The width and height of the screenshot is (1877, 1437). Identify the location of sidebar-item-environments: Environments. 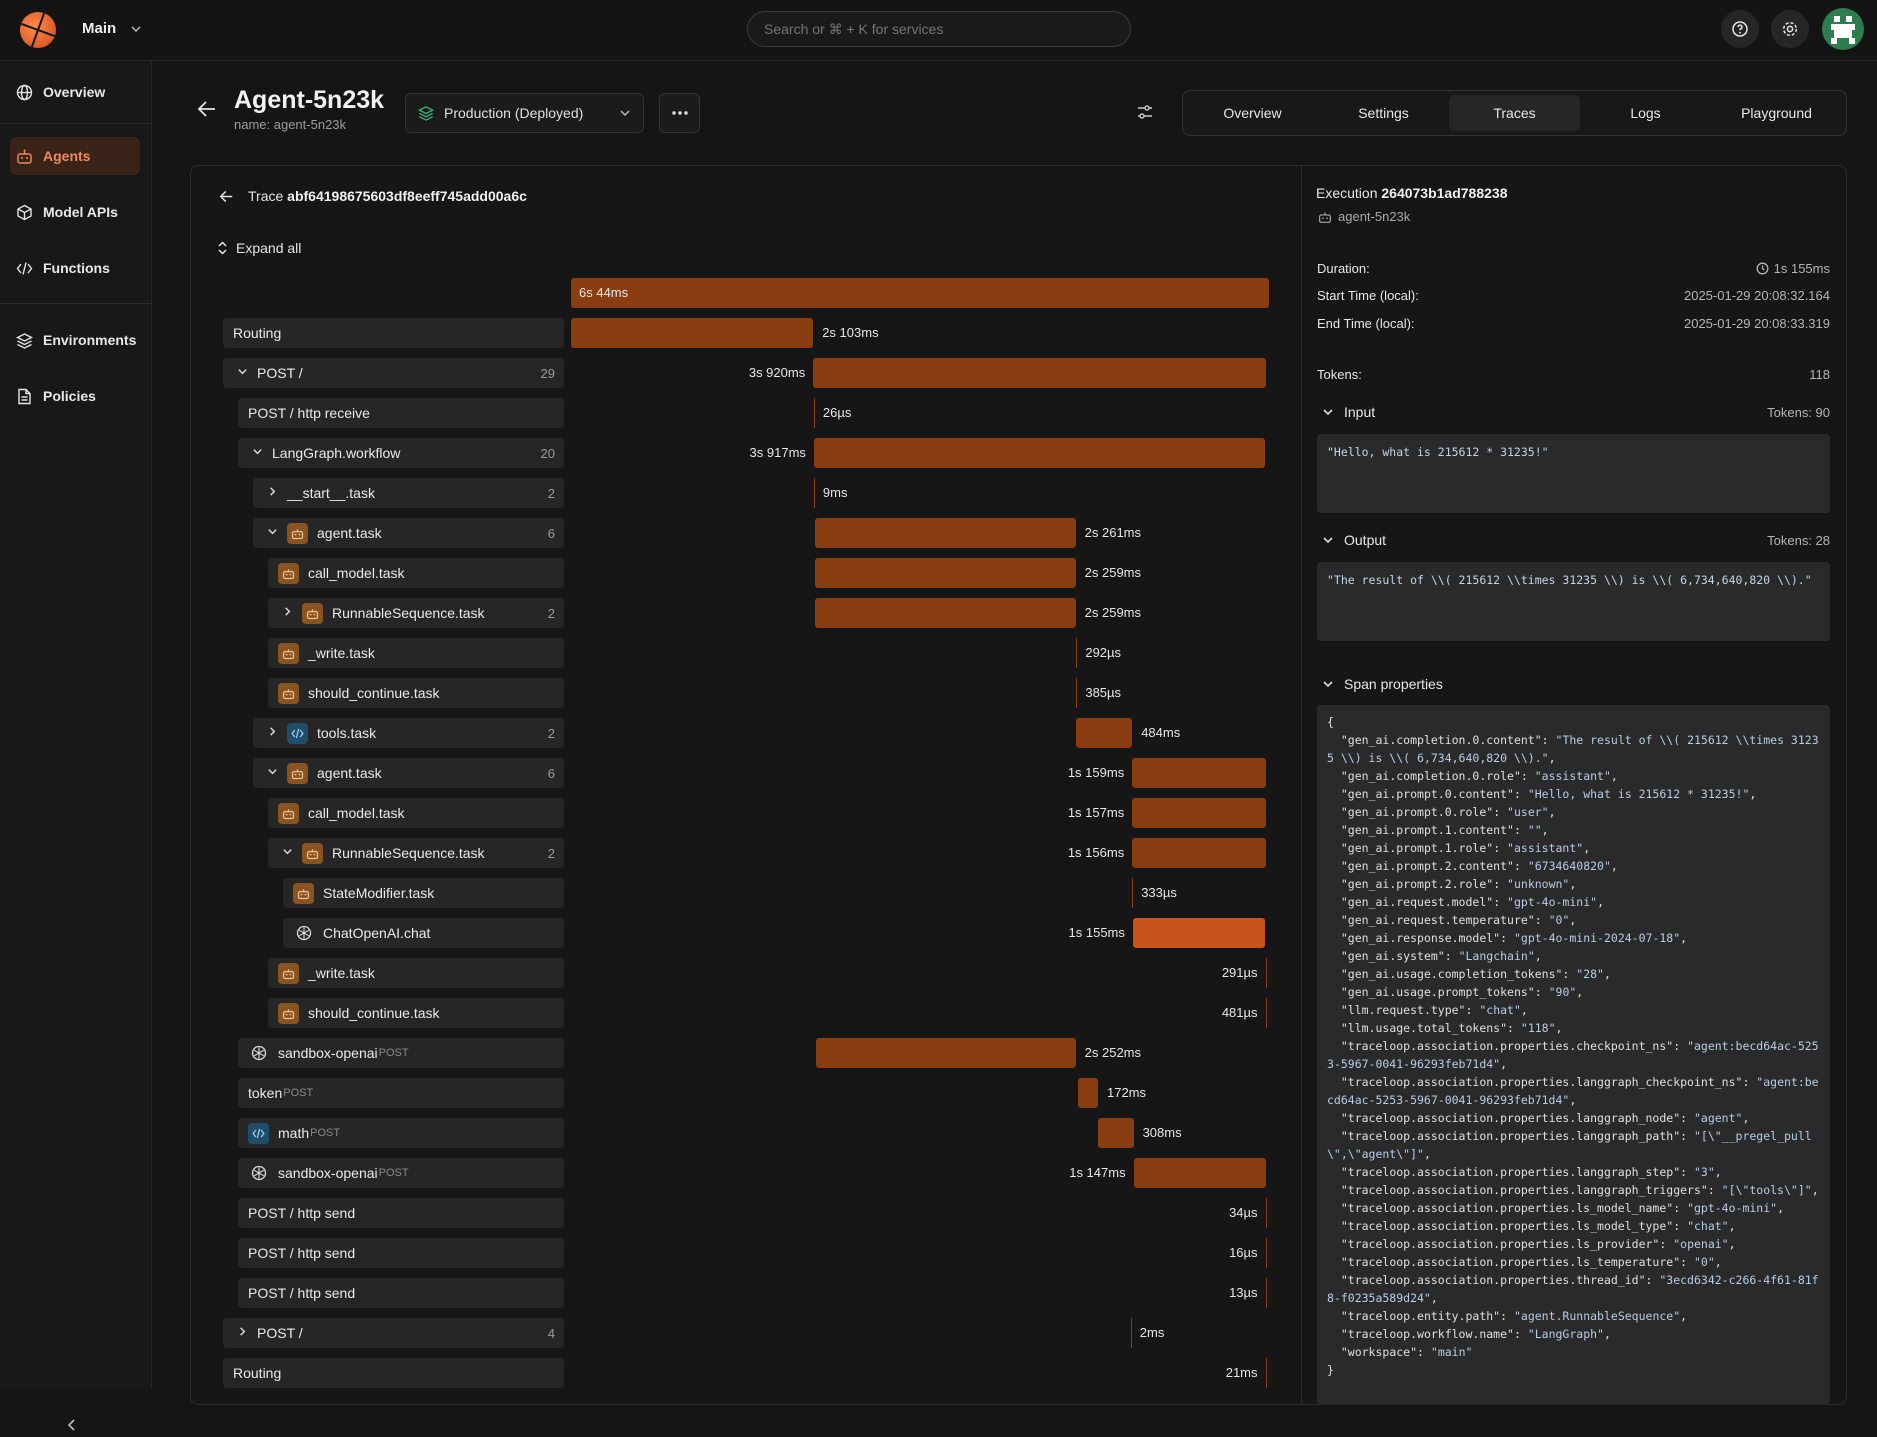
(75, 340).